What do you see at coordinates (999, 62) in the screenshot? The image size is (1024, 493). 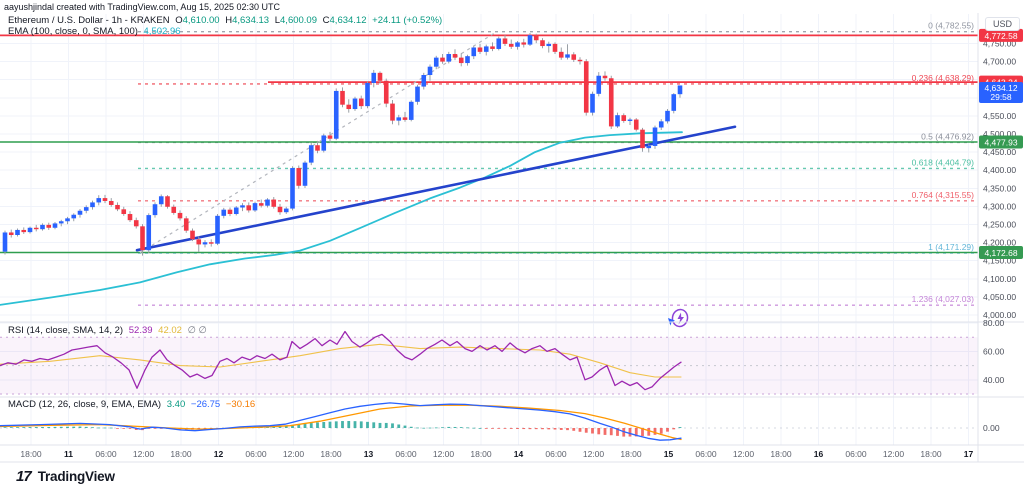 I see `svg-text: 4,700.00` at bounding box center [999, 62].